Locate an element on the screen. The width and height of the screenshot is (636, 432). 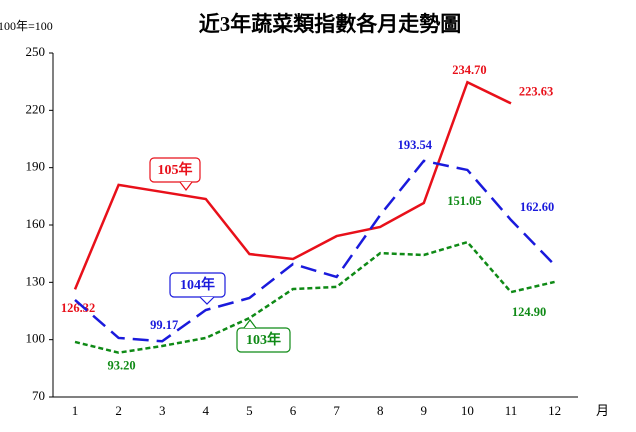
x-tick-label: 1 is located at coordinates (75, 410).